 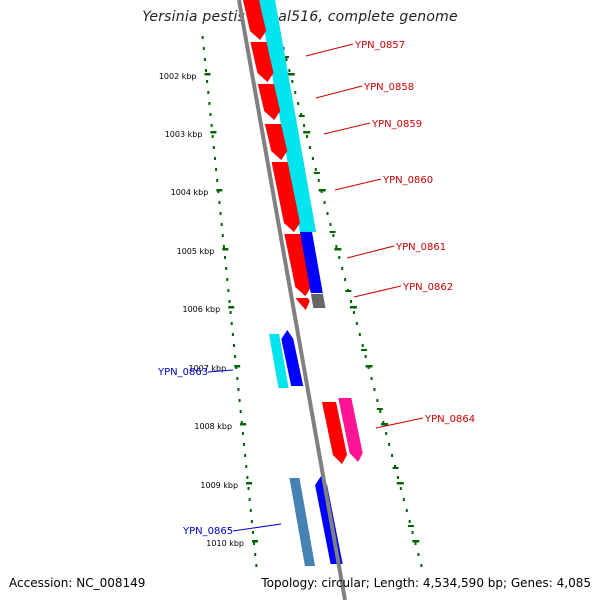 What do you see at coordinates (298, 265) in the screenshot?
I see `cds-ypn0861` at bounding box center [298, 265].